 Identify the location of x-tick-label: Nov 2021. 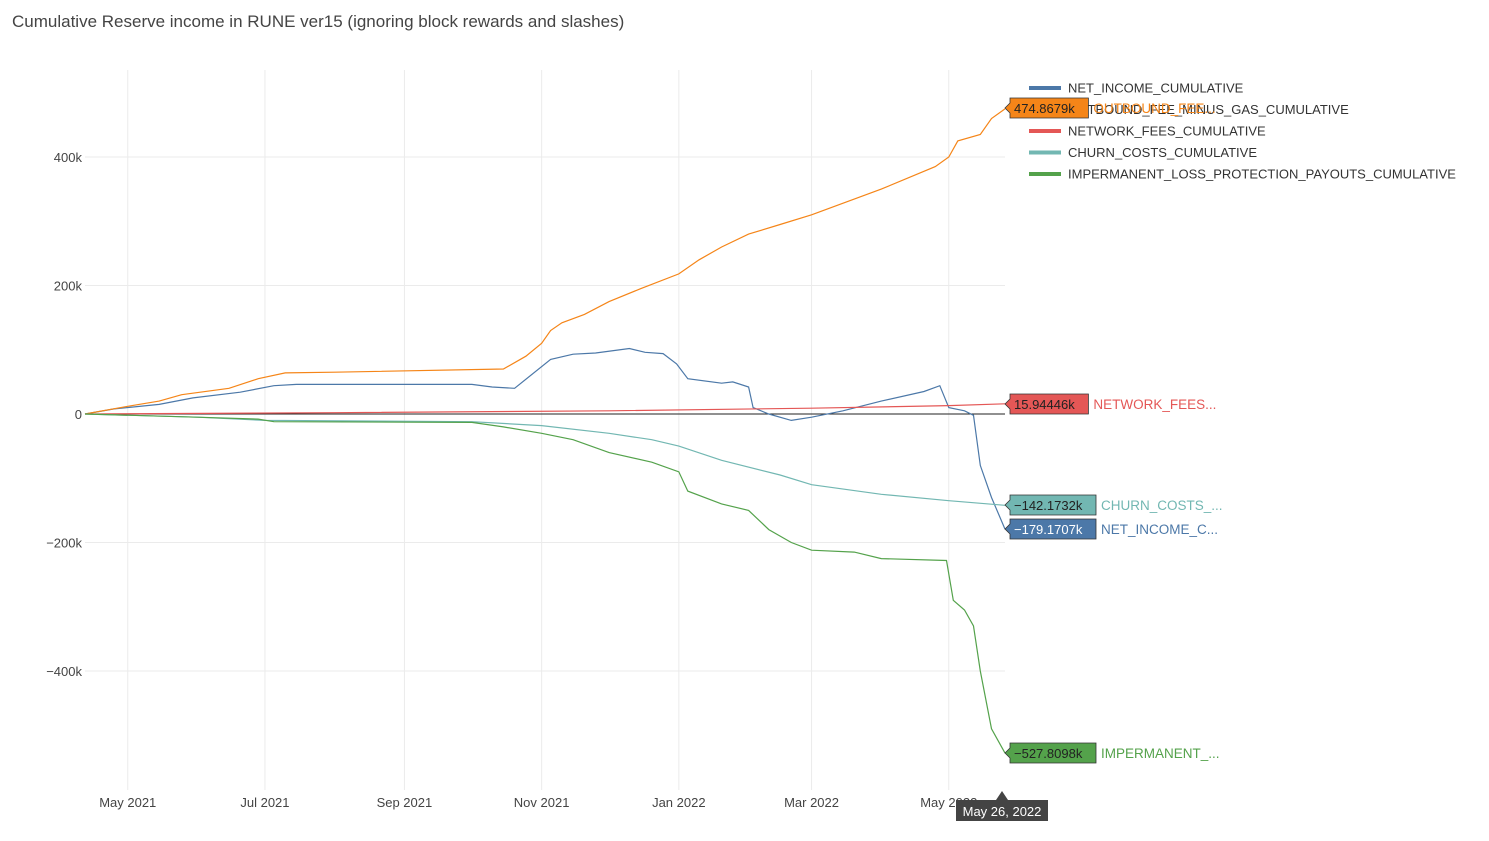
(542, 802).